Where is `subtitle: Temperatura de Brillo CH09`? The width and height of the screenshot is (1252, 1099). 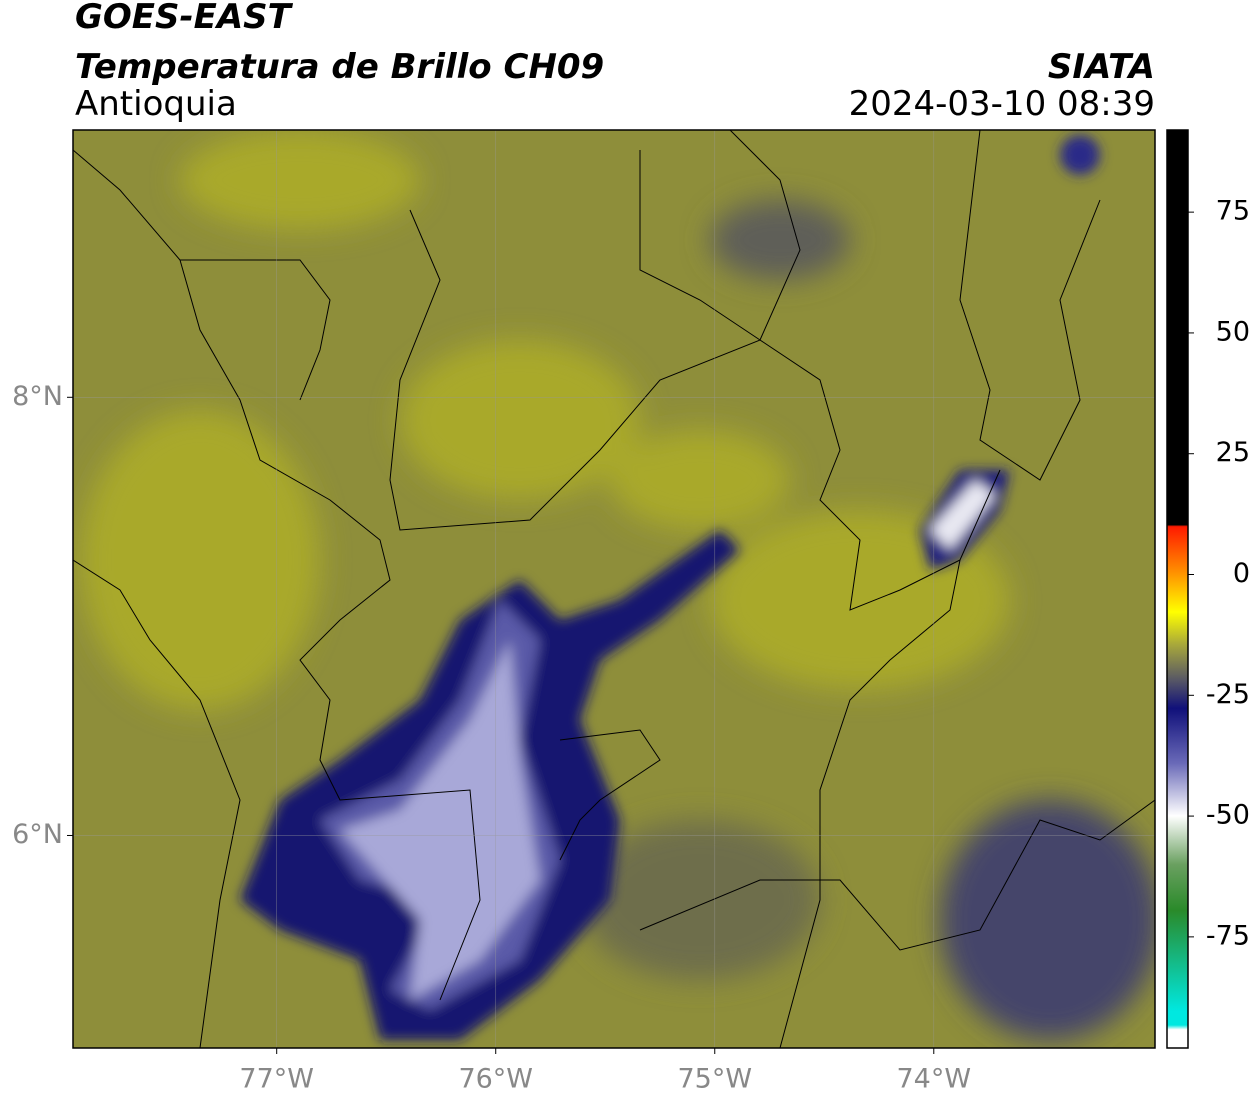 subtitle: Temperatura de Brillo CH09 is located at coordinates (339, 67).